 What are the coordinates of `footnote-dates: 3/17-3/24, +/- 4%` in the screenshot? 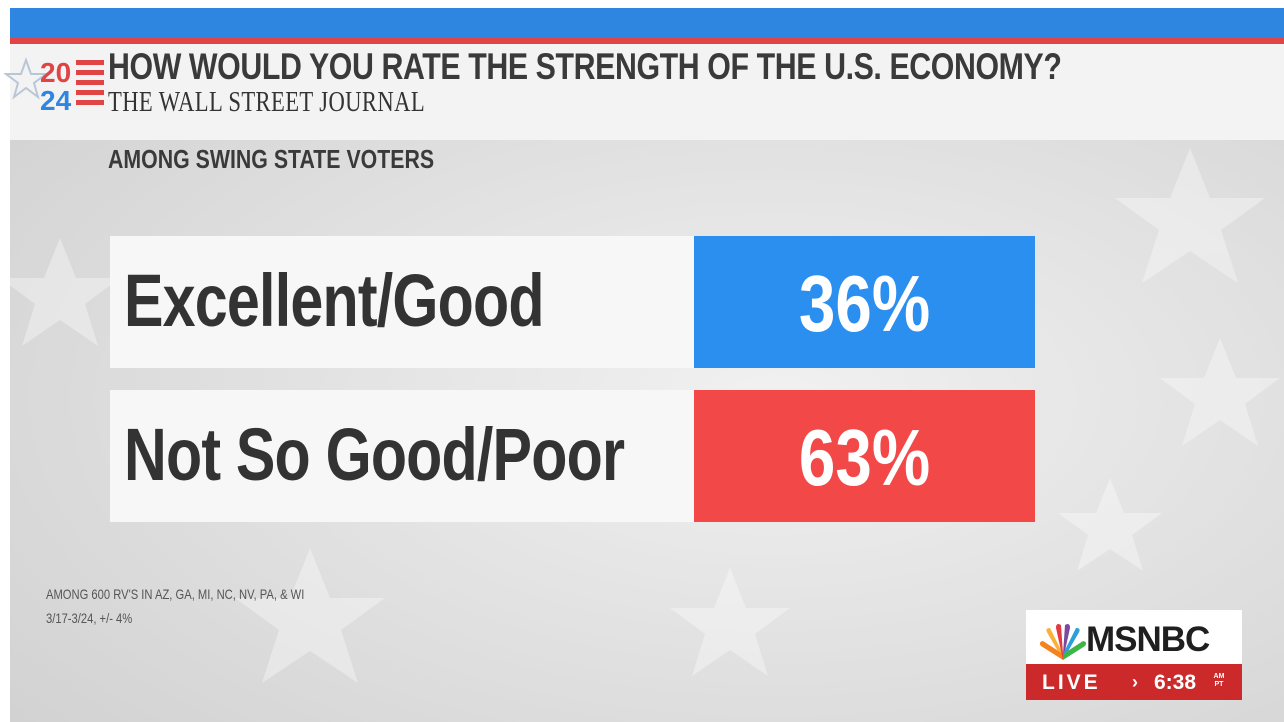 It's located at (89, 618).